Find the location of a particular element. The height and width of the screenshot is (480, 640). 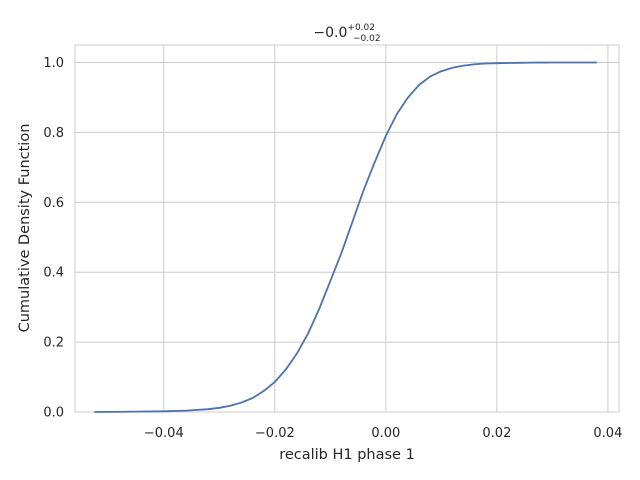

x-tick-label: 0.04 is located at coordinates (607, 433).